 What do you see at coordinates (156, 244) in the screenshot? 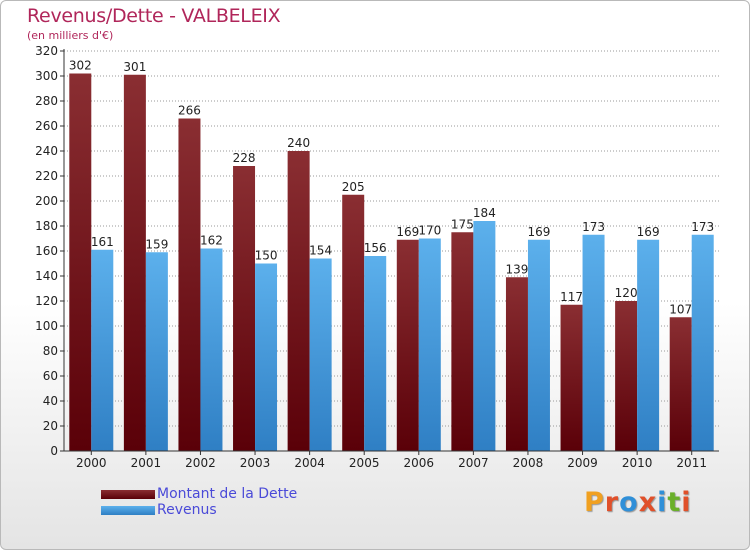
I see `data-label-revenus: 159` at bounding box center [156, 244].